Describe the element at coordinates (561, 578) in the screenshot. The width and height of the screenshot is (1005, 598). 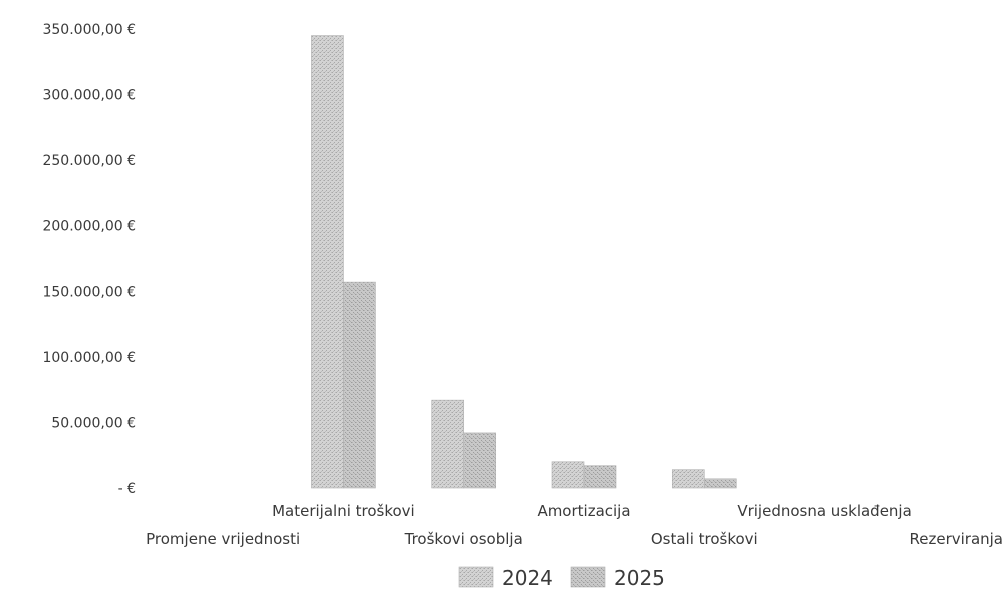
I see `legend: 2024 2025` at that location.